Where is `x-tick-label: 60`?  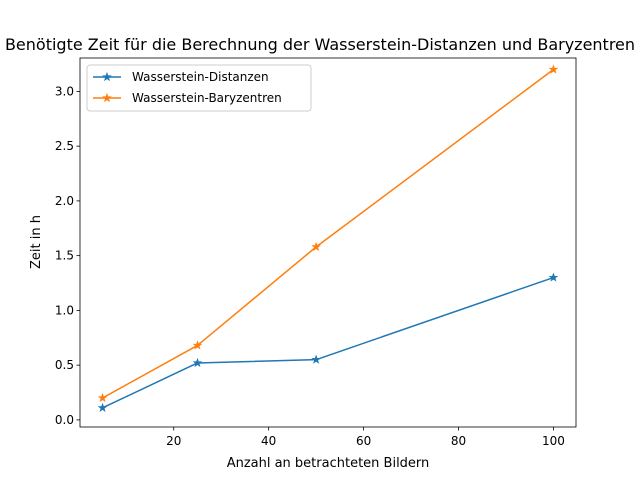
x-tick-label: 60 is located at coordinates (363, 441).